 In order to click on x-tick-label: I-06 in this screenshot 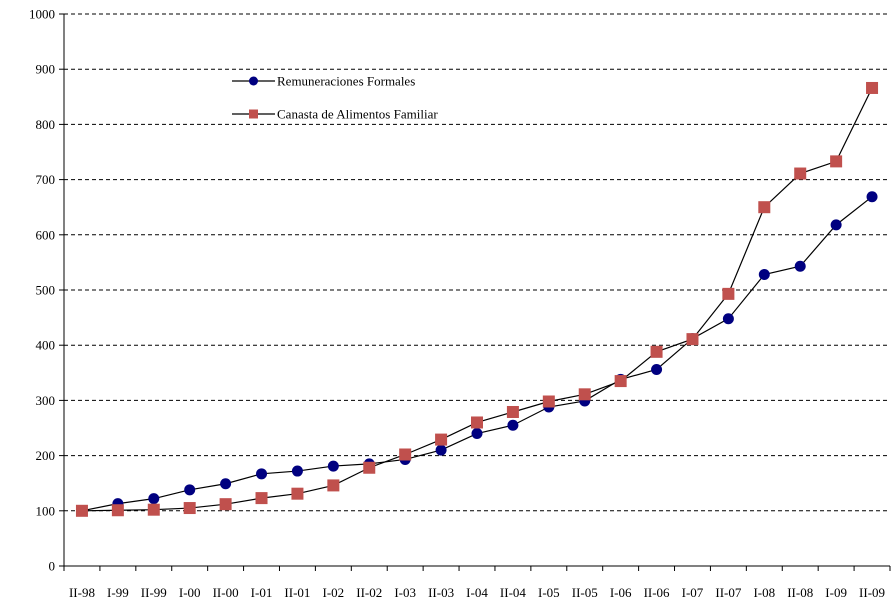, I will do `click(621, 592)`.